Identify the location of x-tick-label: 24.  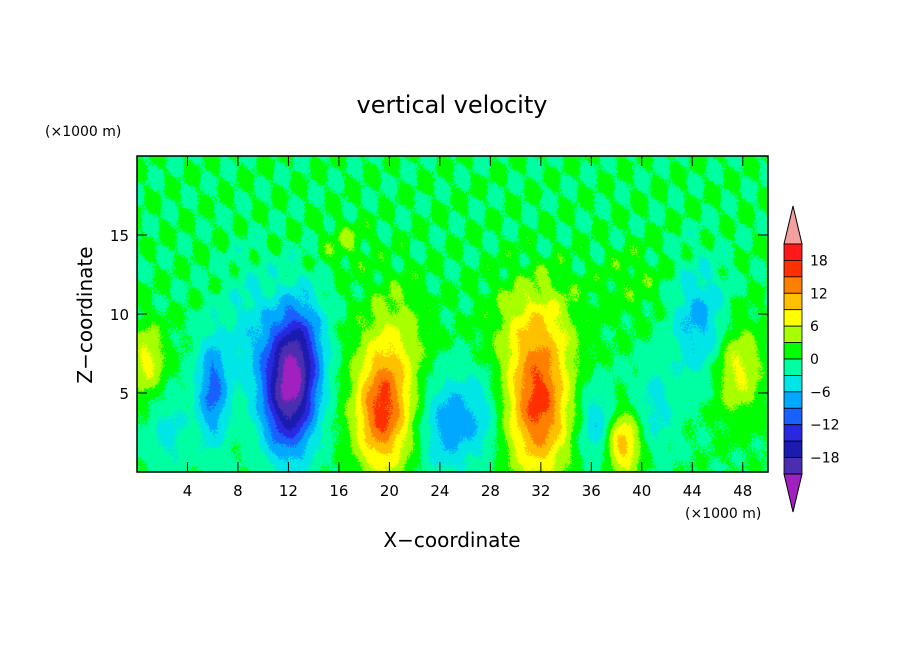
(439, 491).